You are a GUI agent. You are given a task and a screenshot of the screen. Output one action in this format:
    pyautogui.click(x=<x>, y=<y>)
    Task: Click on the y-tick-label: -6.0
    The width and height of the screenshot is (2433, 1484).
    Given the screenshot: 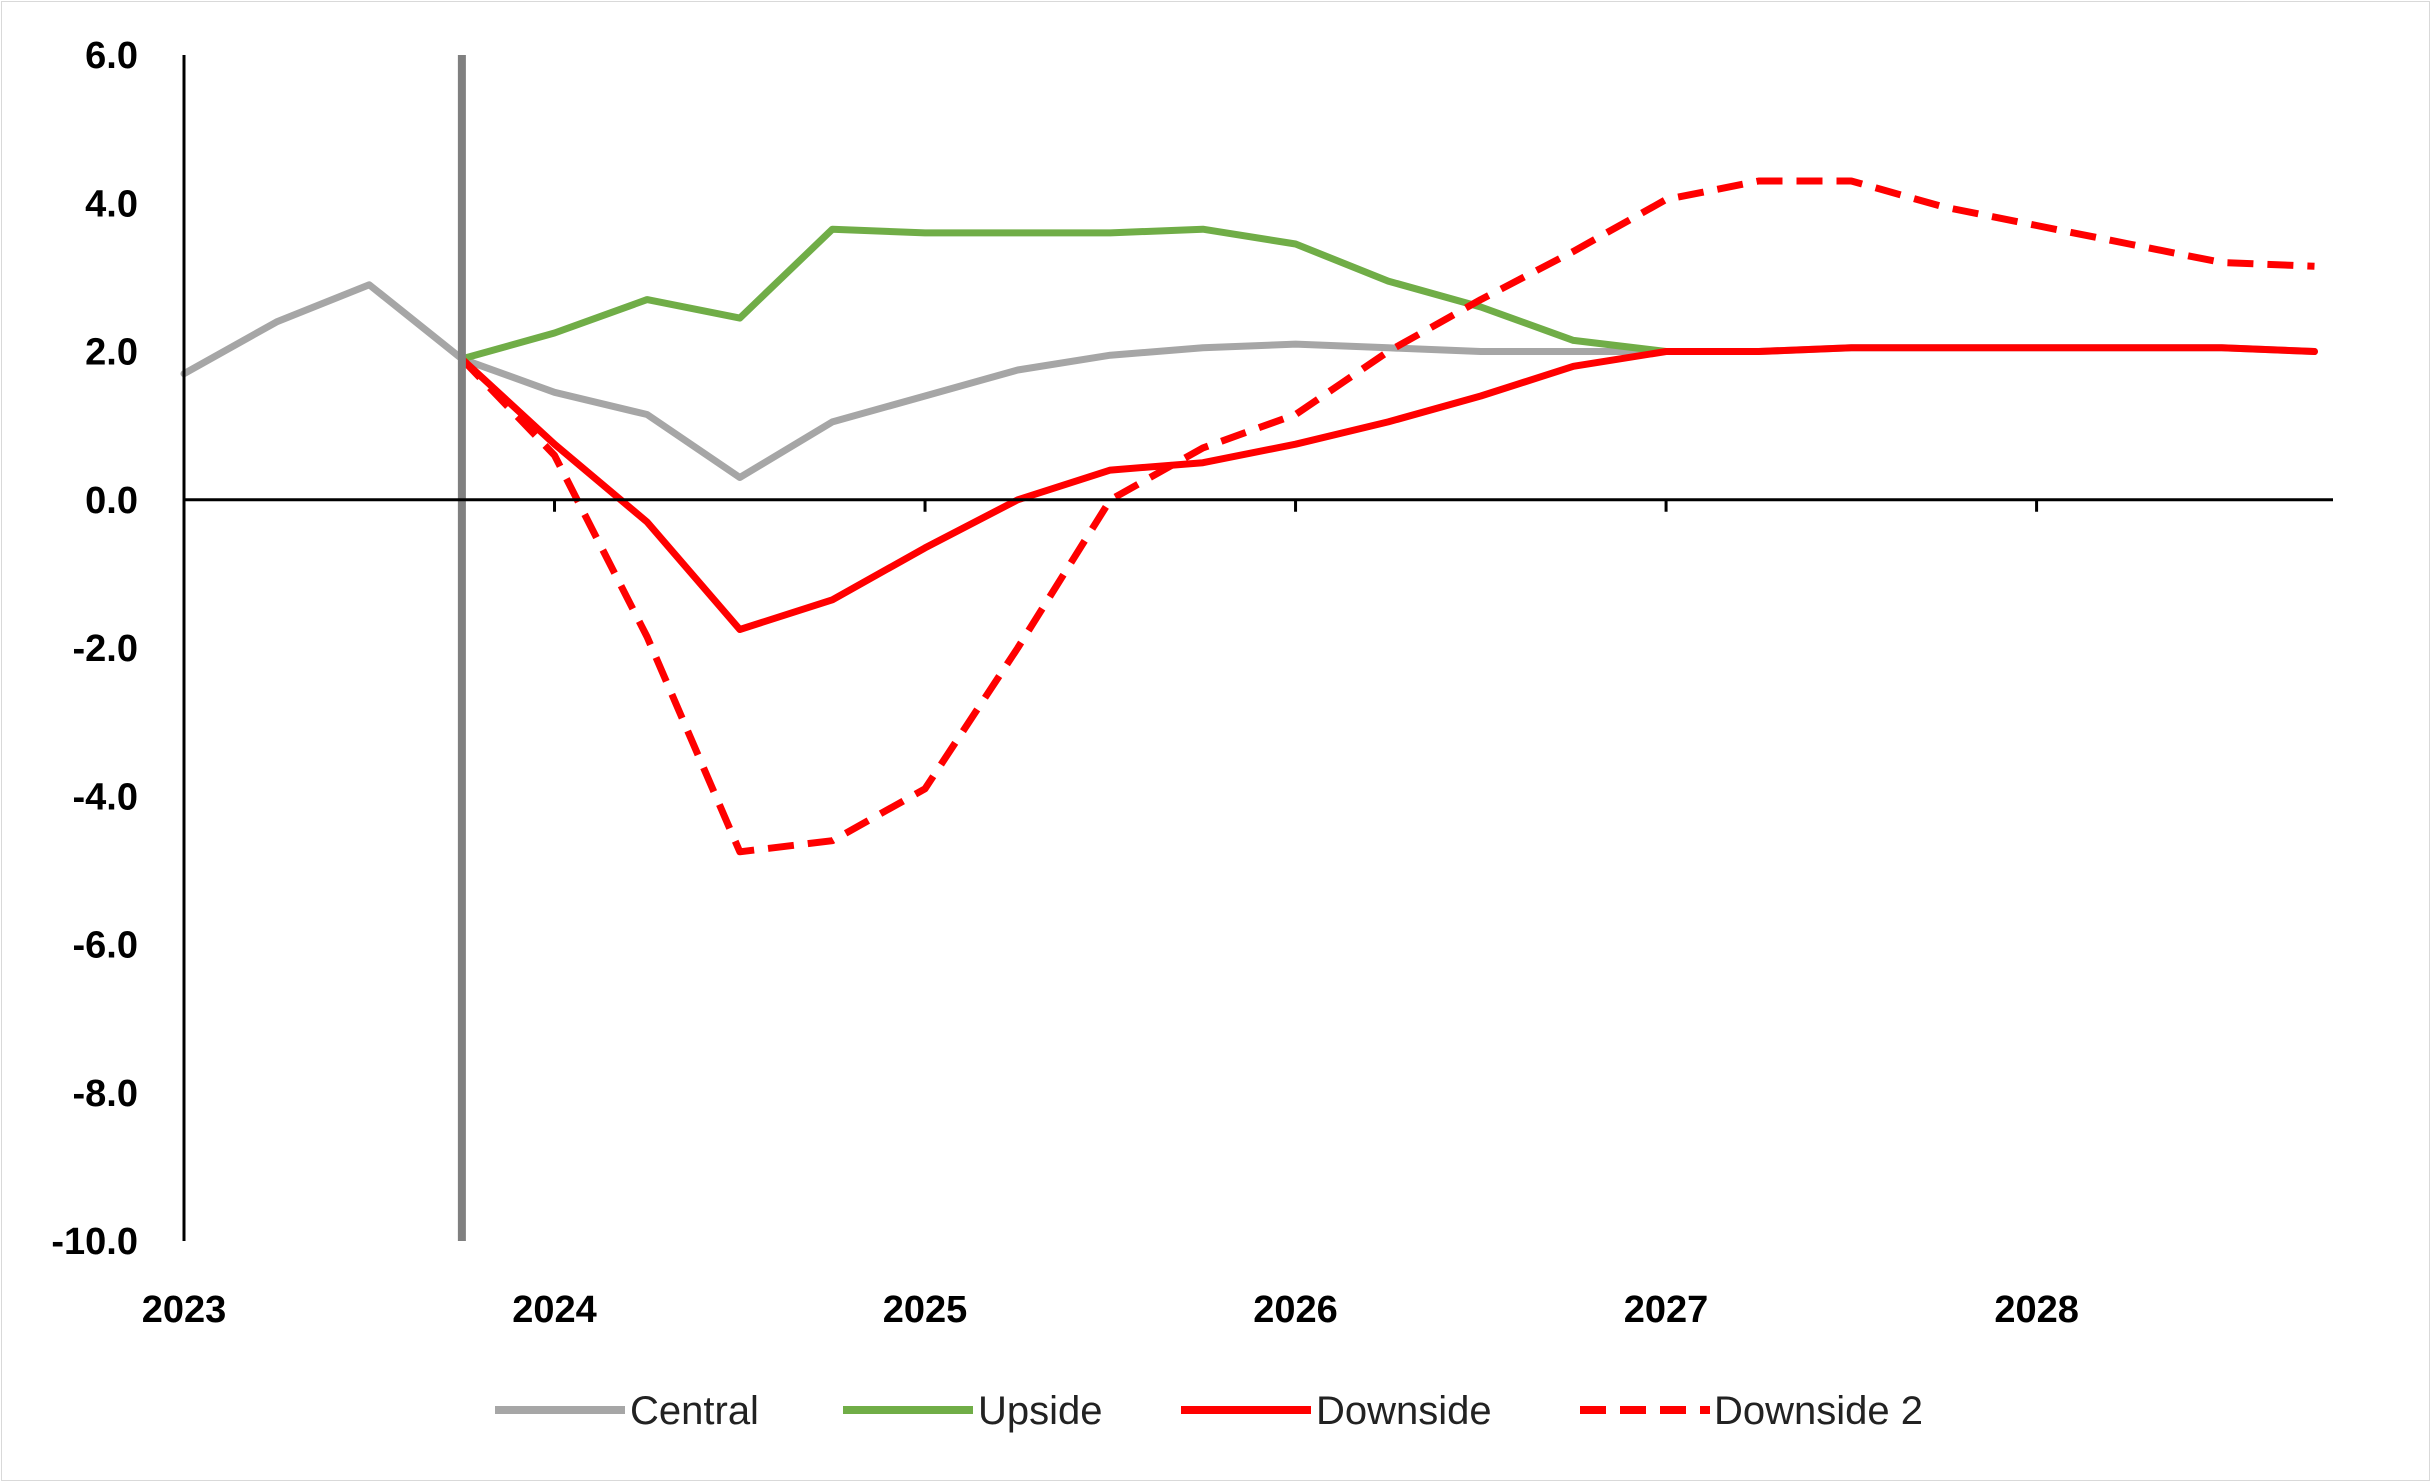 What is the action you would take?
    pyautogui.click(x=105, y=946)
    